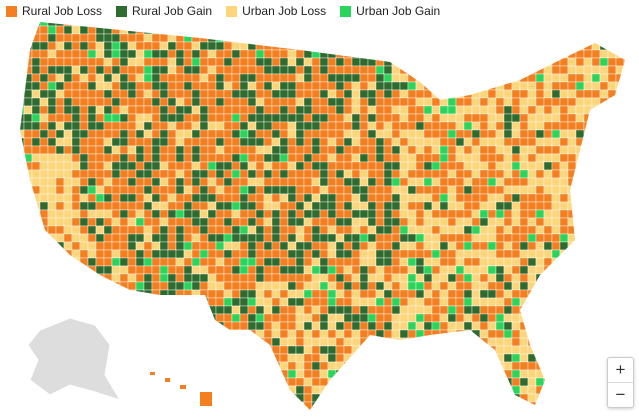  I want to click on zoom-control: + −, so click(620, 382).